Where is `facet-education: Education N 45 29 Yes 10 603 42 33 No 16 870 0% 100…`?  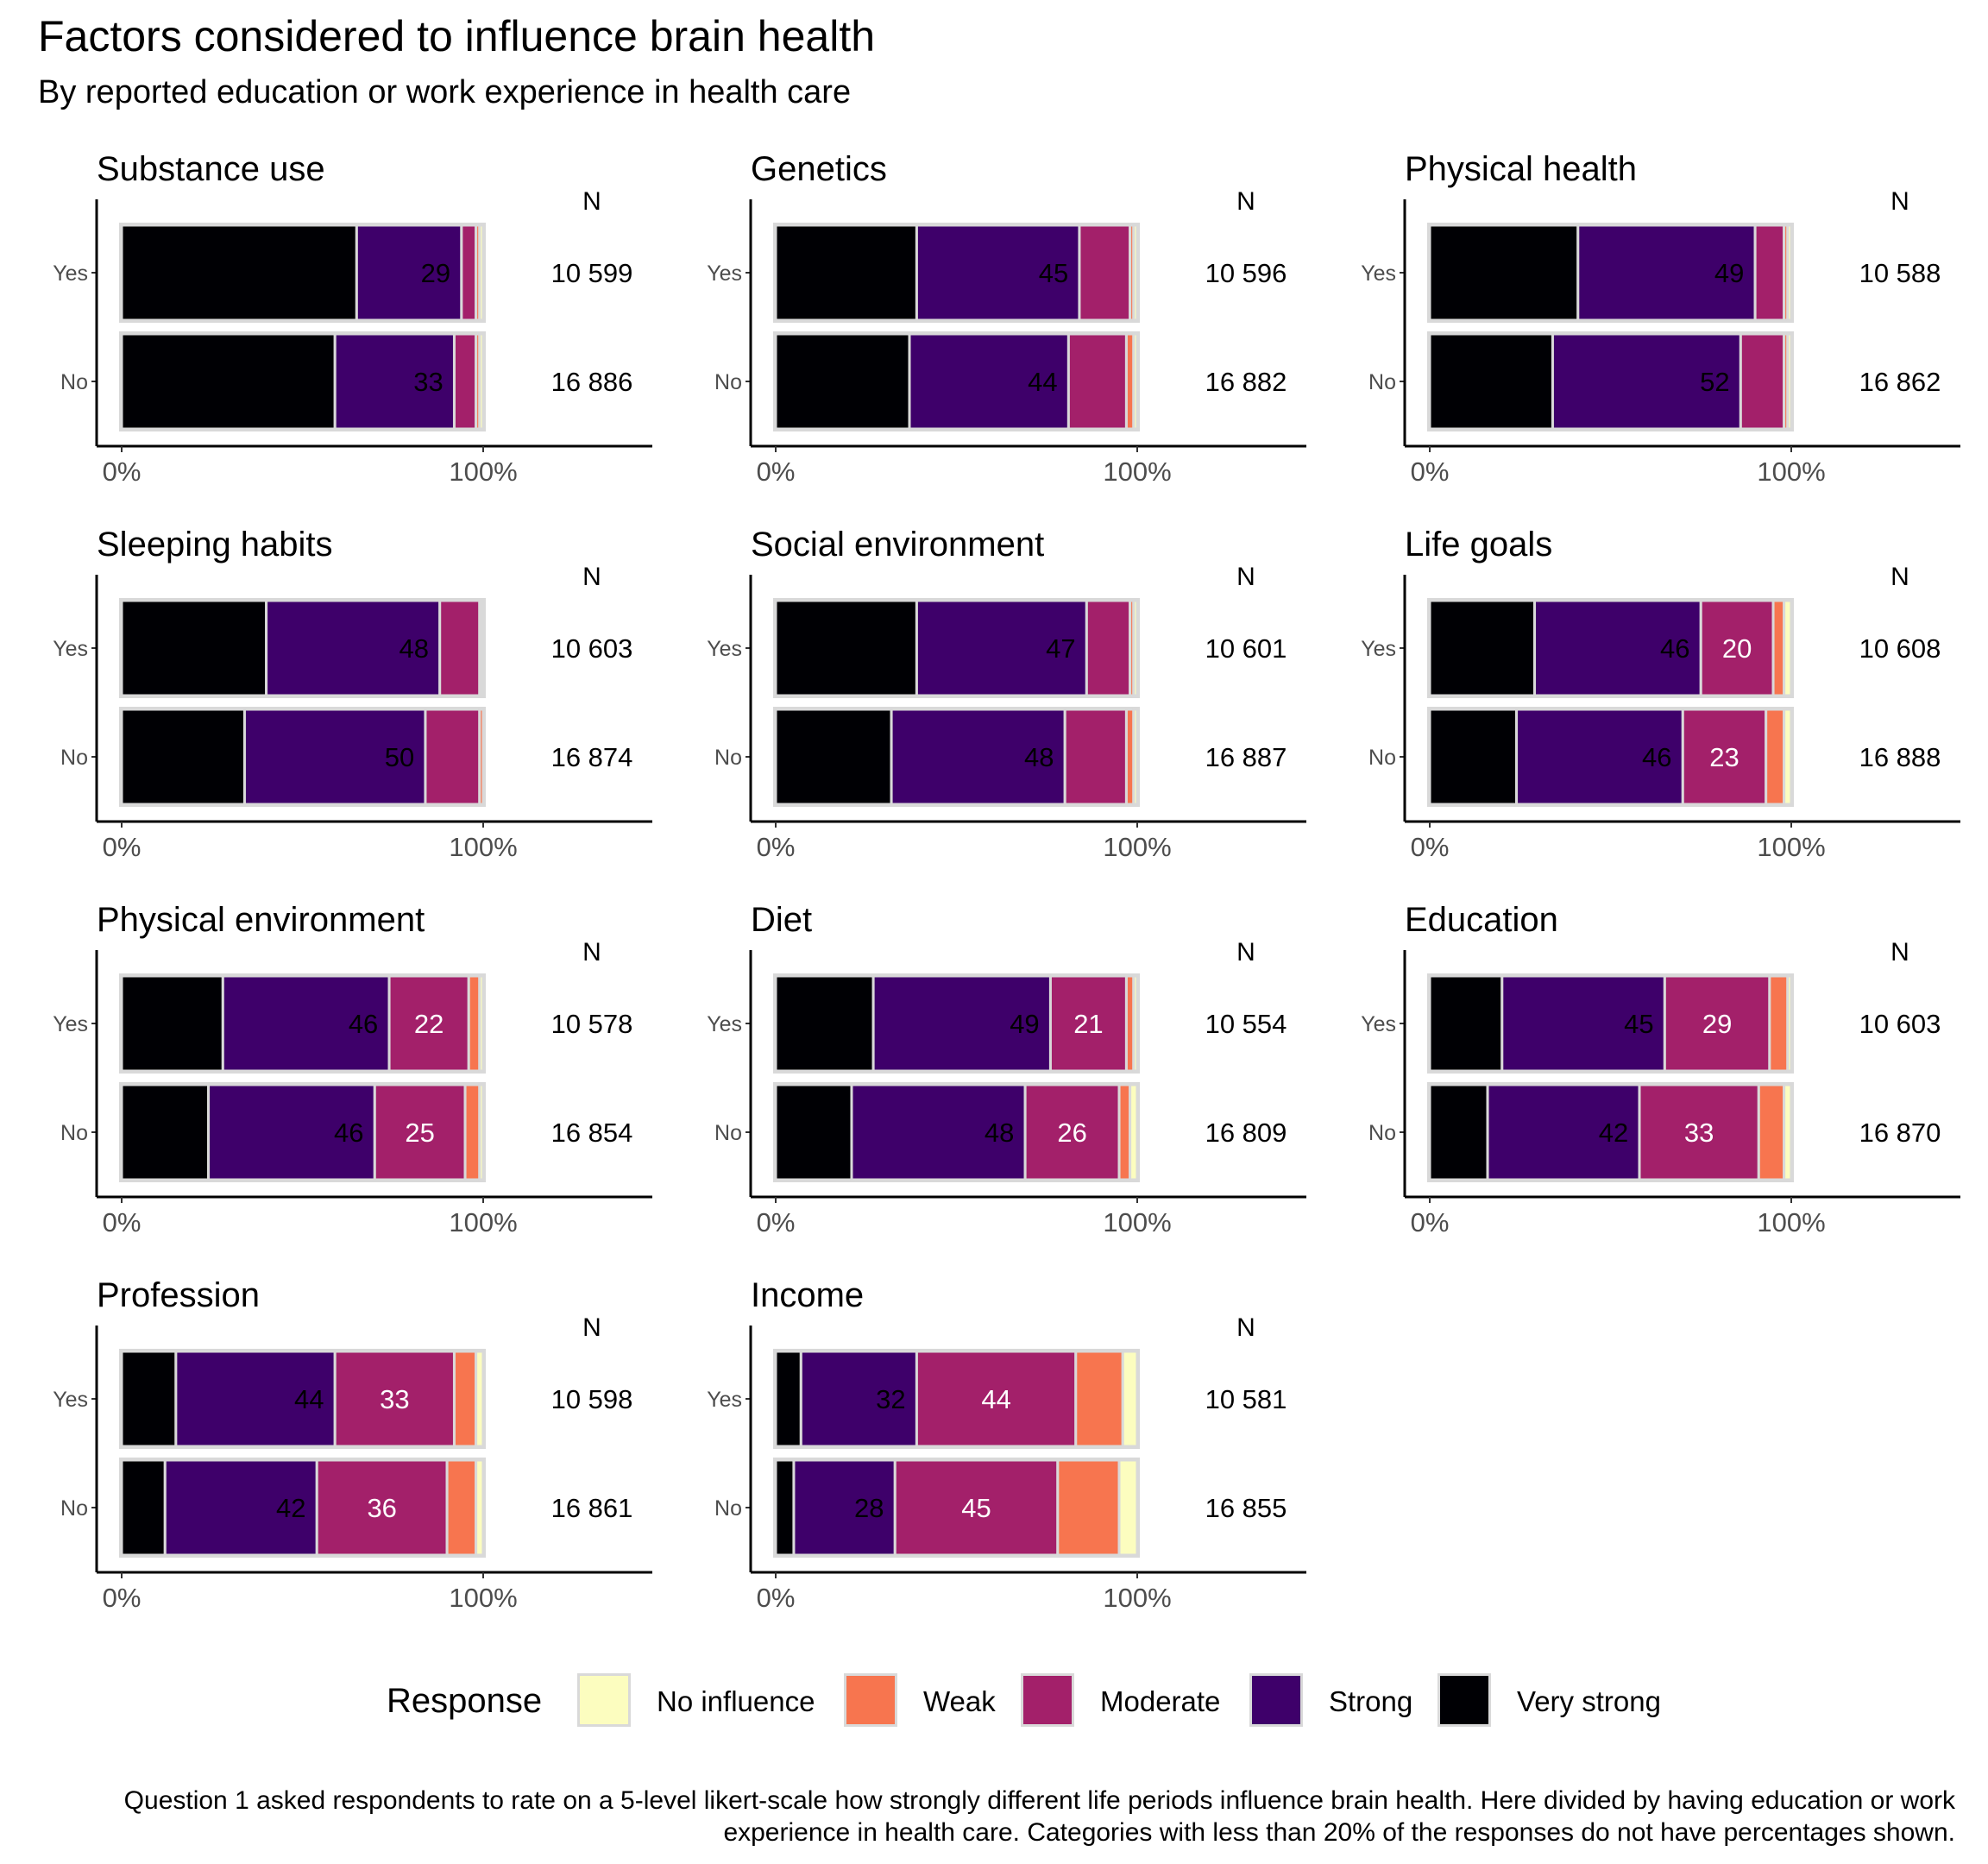
facet-education: Education N 45 29 Yes 10 603 42 33 No 16 870 0% 100… is located at coordinates (1661, 1069).